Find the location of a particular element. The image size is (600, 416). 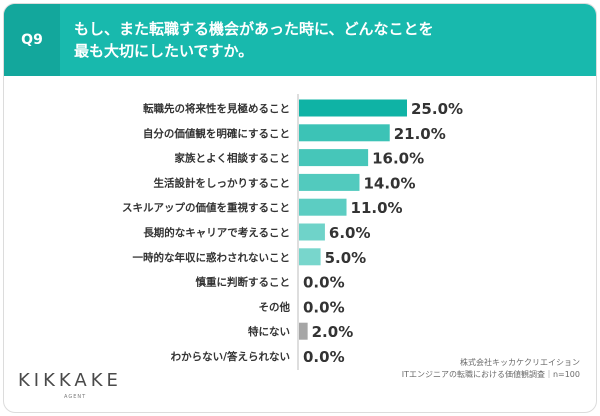

question-text: もし、また転職する機会があった時に、どんなことを 最も大切にしたいですか。 is located at coordinates (324, 40).